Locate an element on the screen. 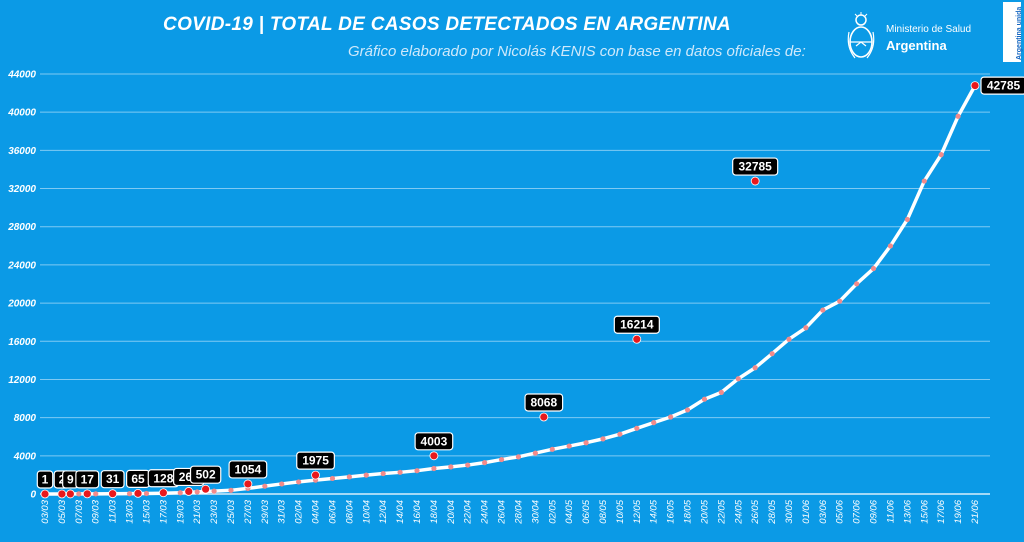  x-tick-label: 16/05 is located at coordinates (671, 511).